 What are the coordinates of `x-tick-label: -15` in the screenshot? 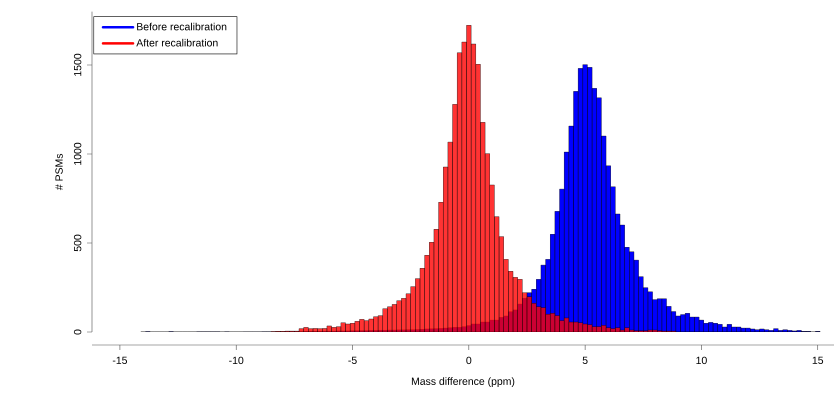 It's located at (120, 360).